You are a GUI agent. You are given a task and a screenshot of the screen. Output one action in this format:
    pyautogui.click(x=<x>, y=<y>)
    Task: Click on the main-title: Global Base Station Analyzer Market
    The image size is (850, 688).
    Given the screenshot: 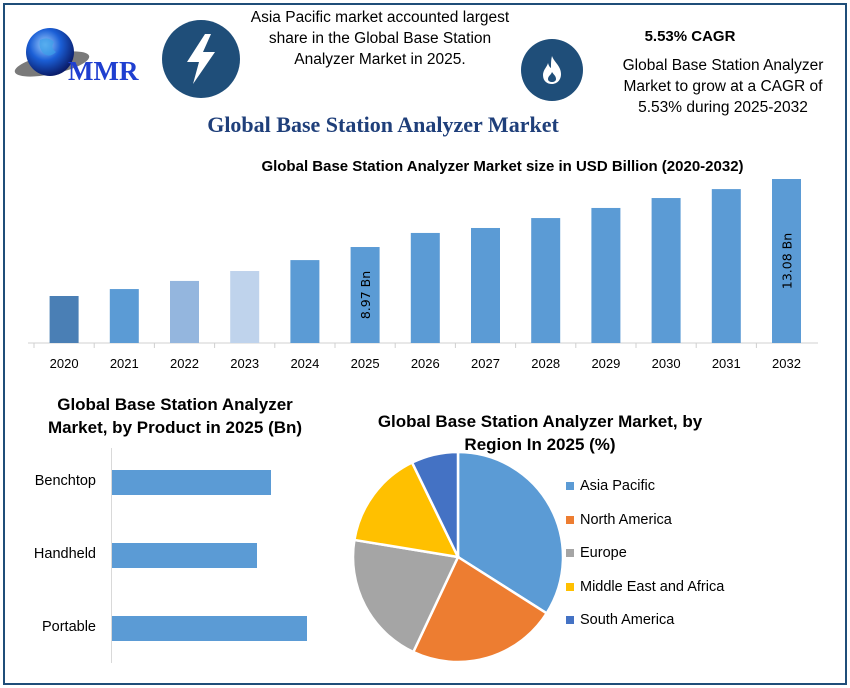 What is the action you would take?
    pyautogui.click(x=383, y=124)
    